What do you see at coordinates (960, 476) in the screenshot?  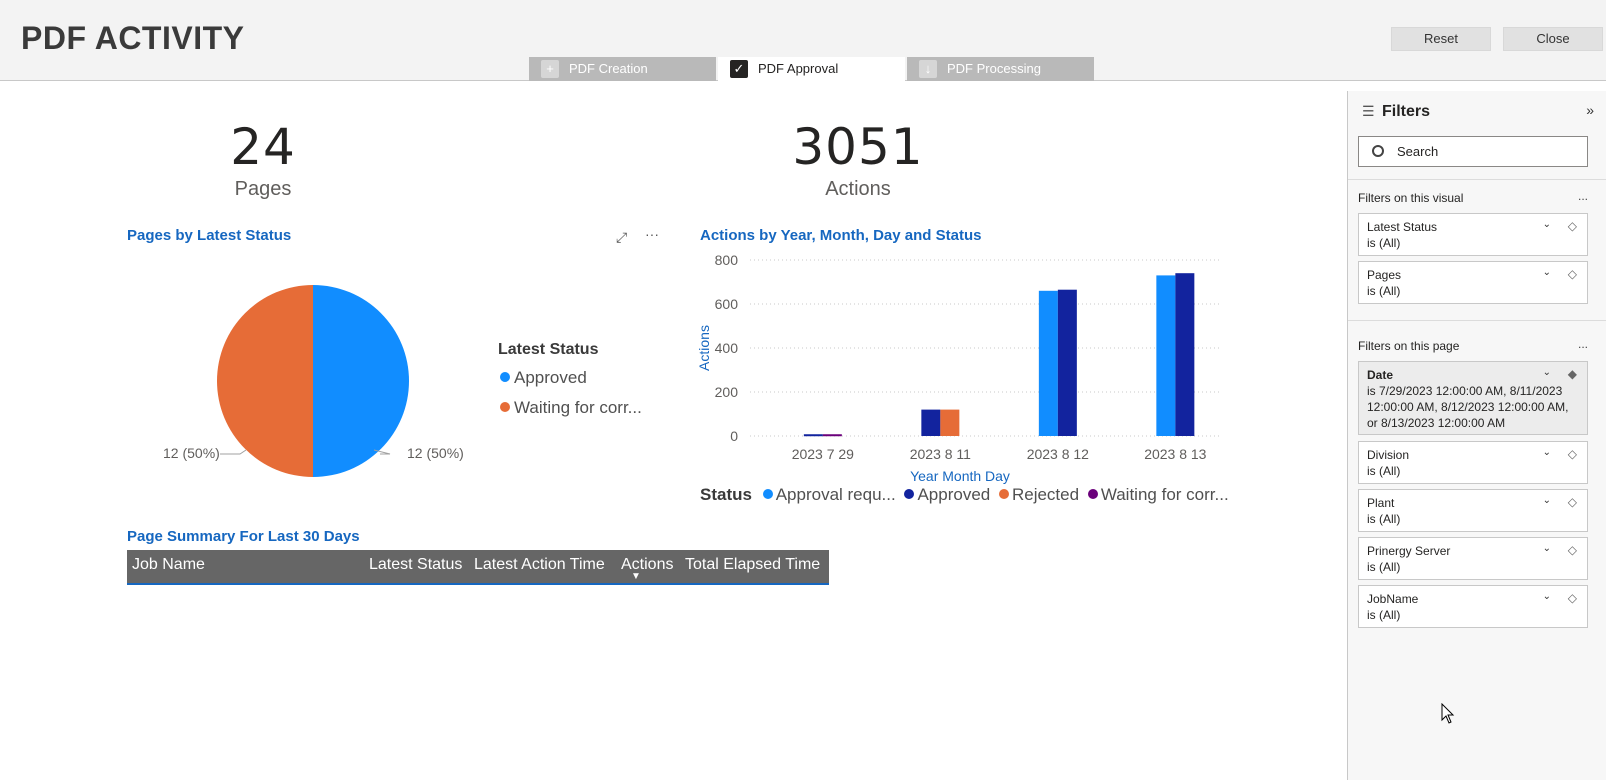 I see `bar-x-axis-label: Year Month Day` at bounding box center [960, 476].